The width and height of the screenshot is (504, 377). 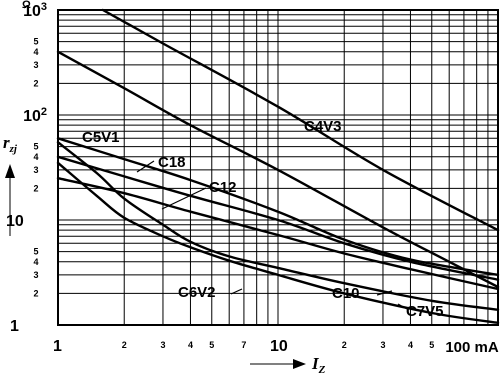 What do you see at coordinates (279, 346) in the screenshot?
I see `x-tick-label-major: 10` at bounding box center [279, 346].